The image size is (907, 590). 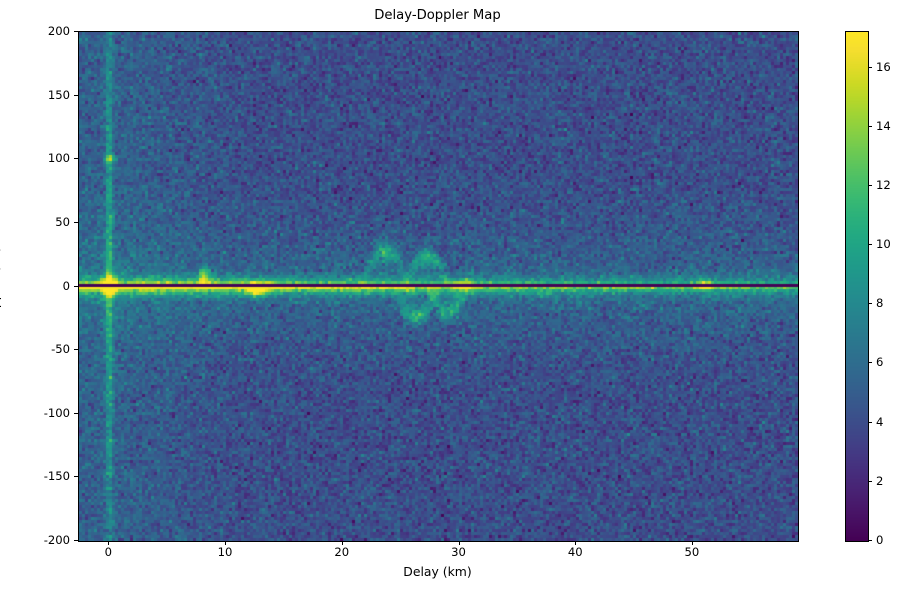 What do you see at coordinates (880, 362) in the screenshot?
I see `colorbar-tick-label: 6` at bounding box center [880, 362].